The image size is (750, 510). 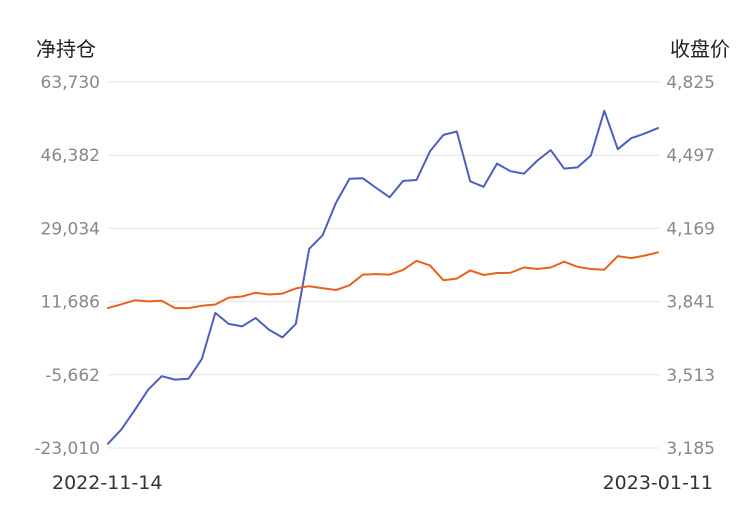 I want to click on left-tick-label: 46,382, so click(x=70, y=156).